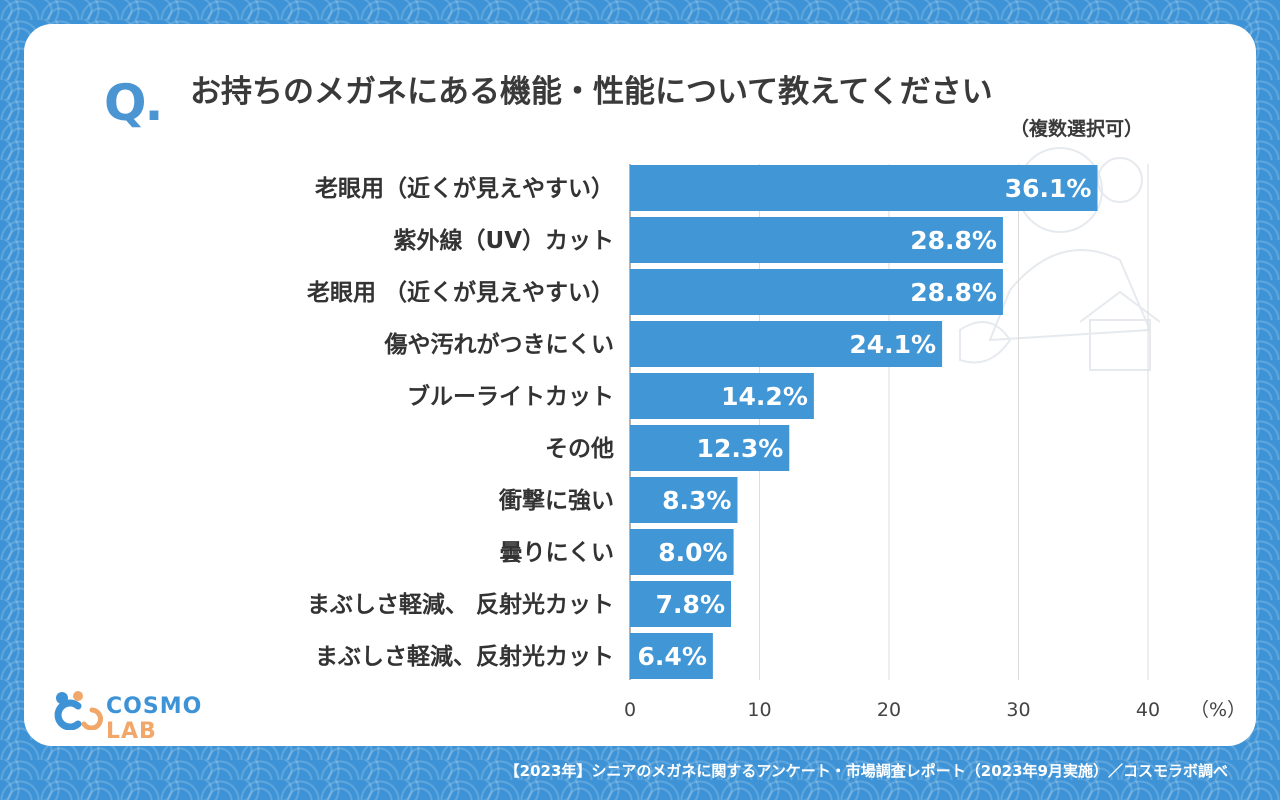 The height and width of the screenshot is (800, 1280). Describe the element at coordinates (464, 188) in the screenshot. I see `category-label: 老眼用（近くが見えやすい）` at that location.